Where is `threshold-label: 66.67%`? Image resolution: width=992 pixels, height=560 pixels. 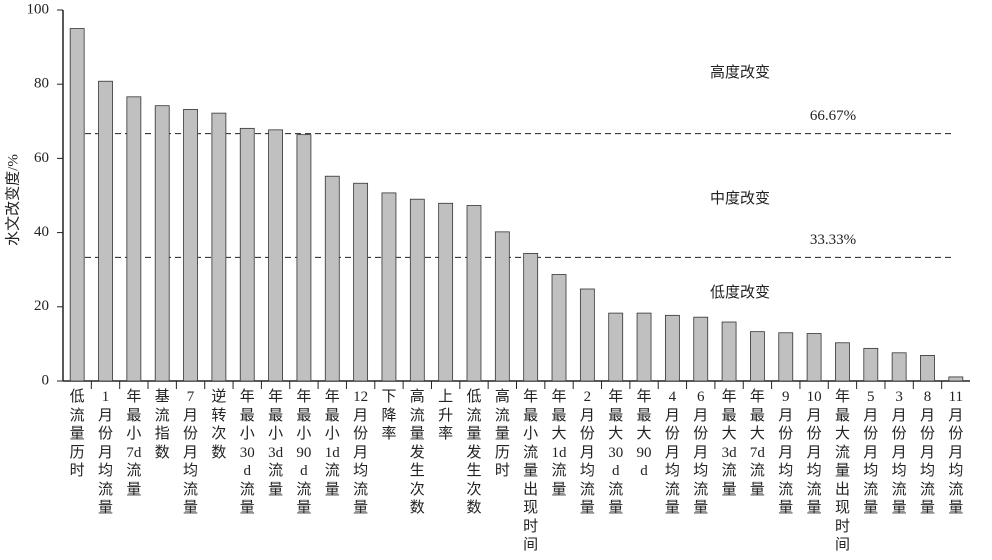
threshold-label: 66.67% is located at coordinates (833, 116).